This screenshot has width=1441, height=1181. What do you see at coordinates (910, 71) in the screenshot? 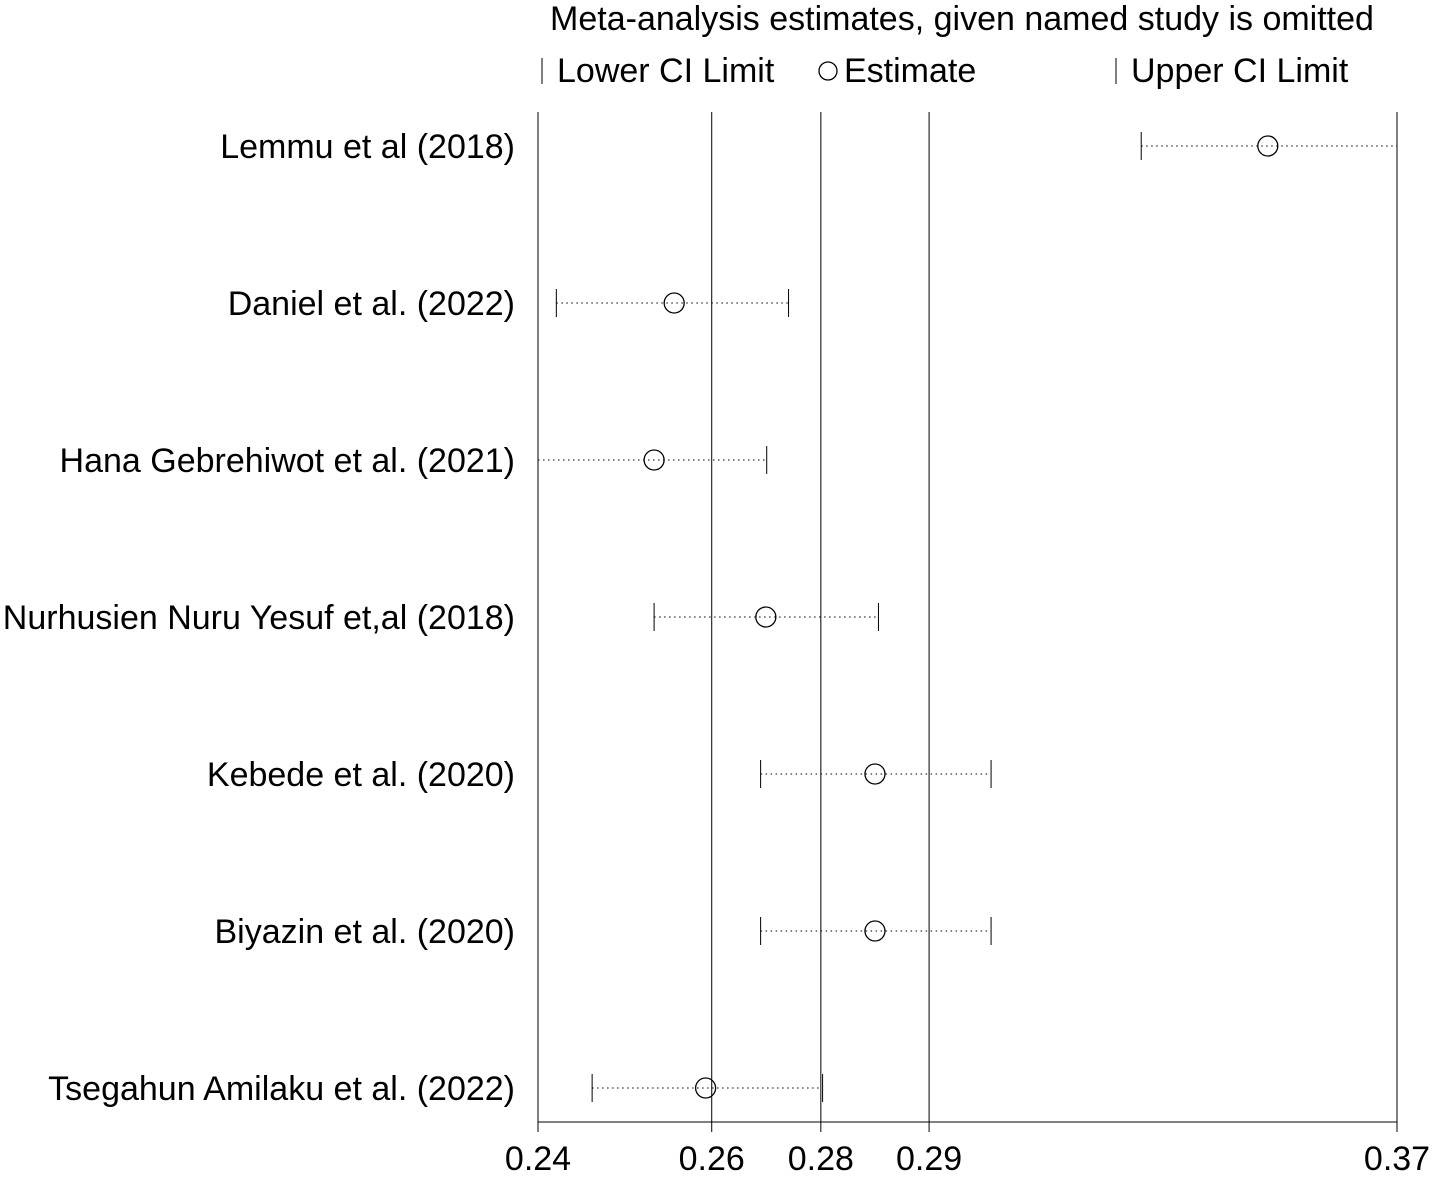
I see `legend-estimate-label: Estimate` at bounding box center [910, 71].